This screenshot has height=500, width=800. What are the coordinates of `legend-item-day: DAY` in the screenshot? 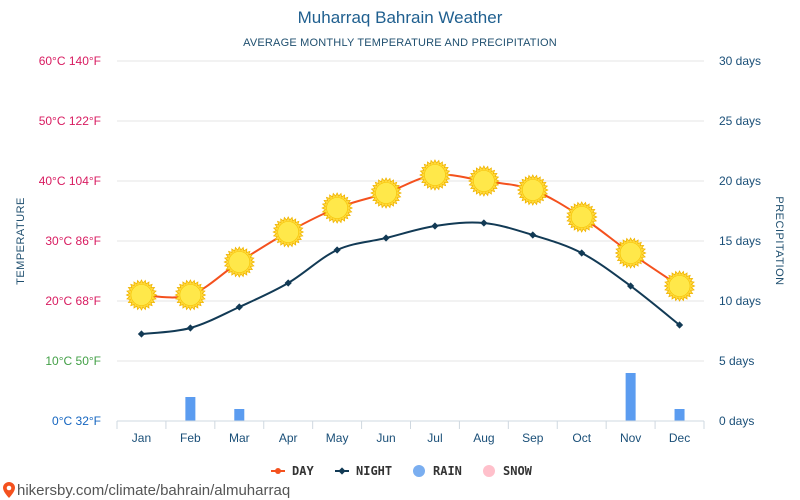 It's located at (292, 471).